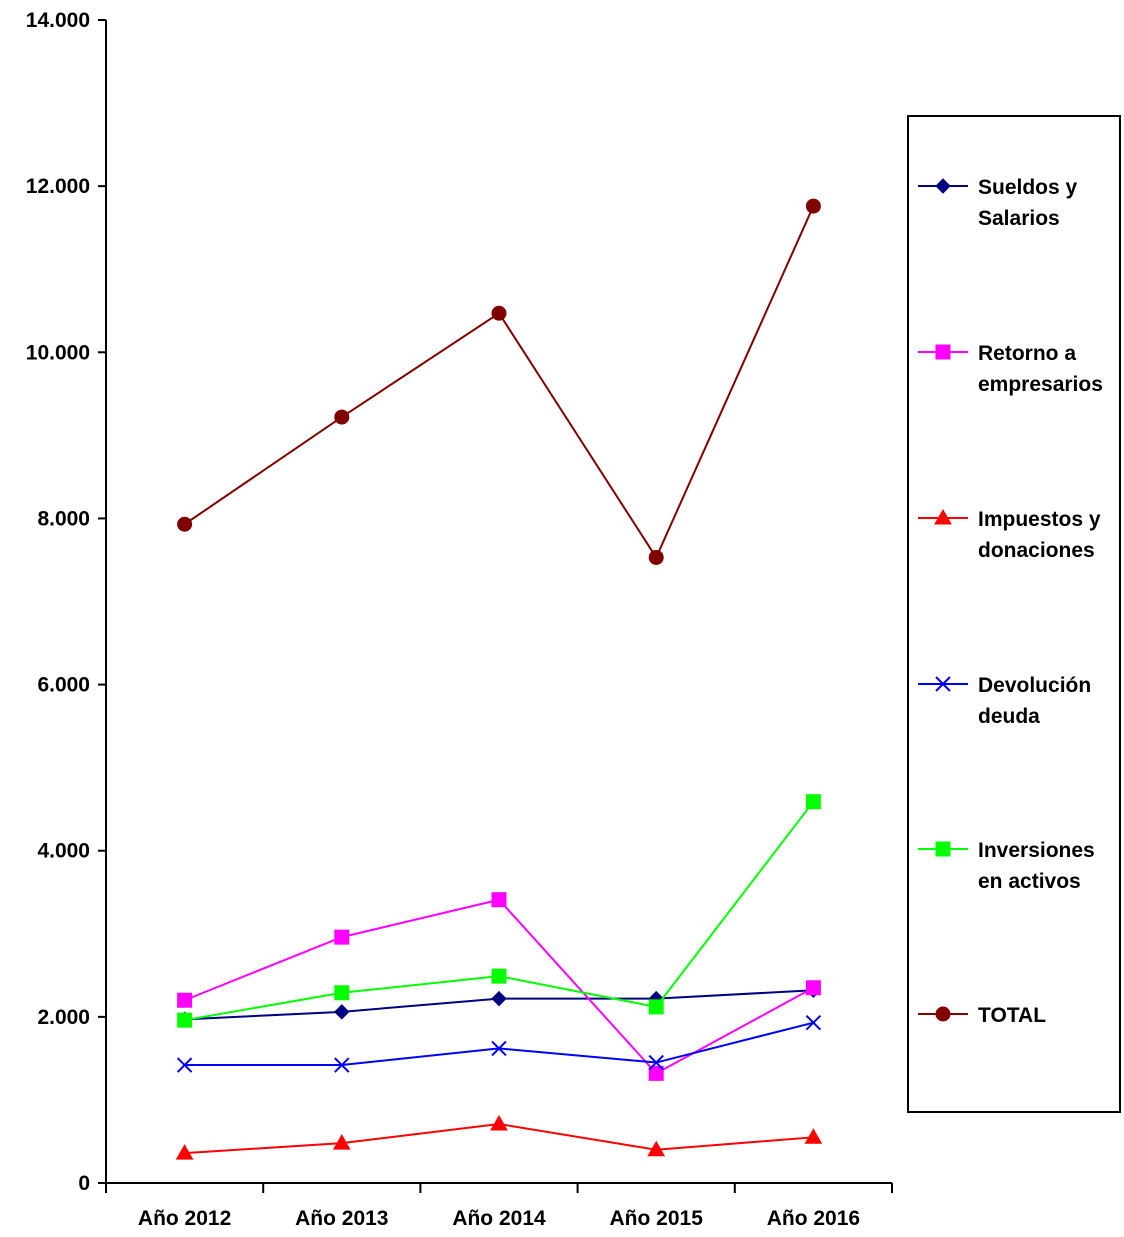 This screenshot has width=1124, height=1237. I want to click on legend-item: Sueldos y Salarios, so click(998, 203).